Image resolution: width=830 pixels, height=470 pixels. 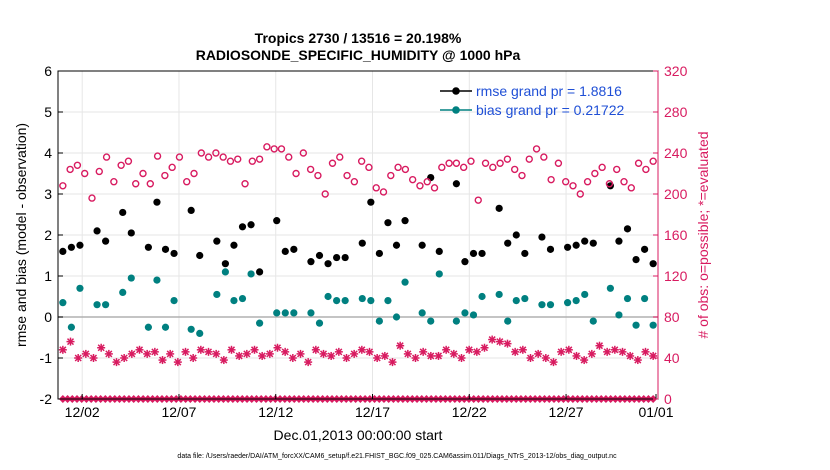 What do you see at coordinates (46, 358) in the screenshot?
I see `y-tick-label: -1` at bounding box center [46, 358].